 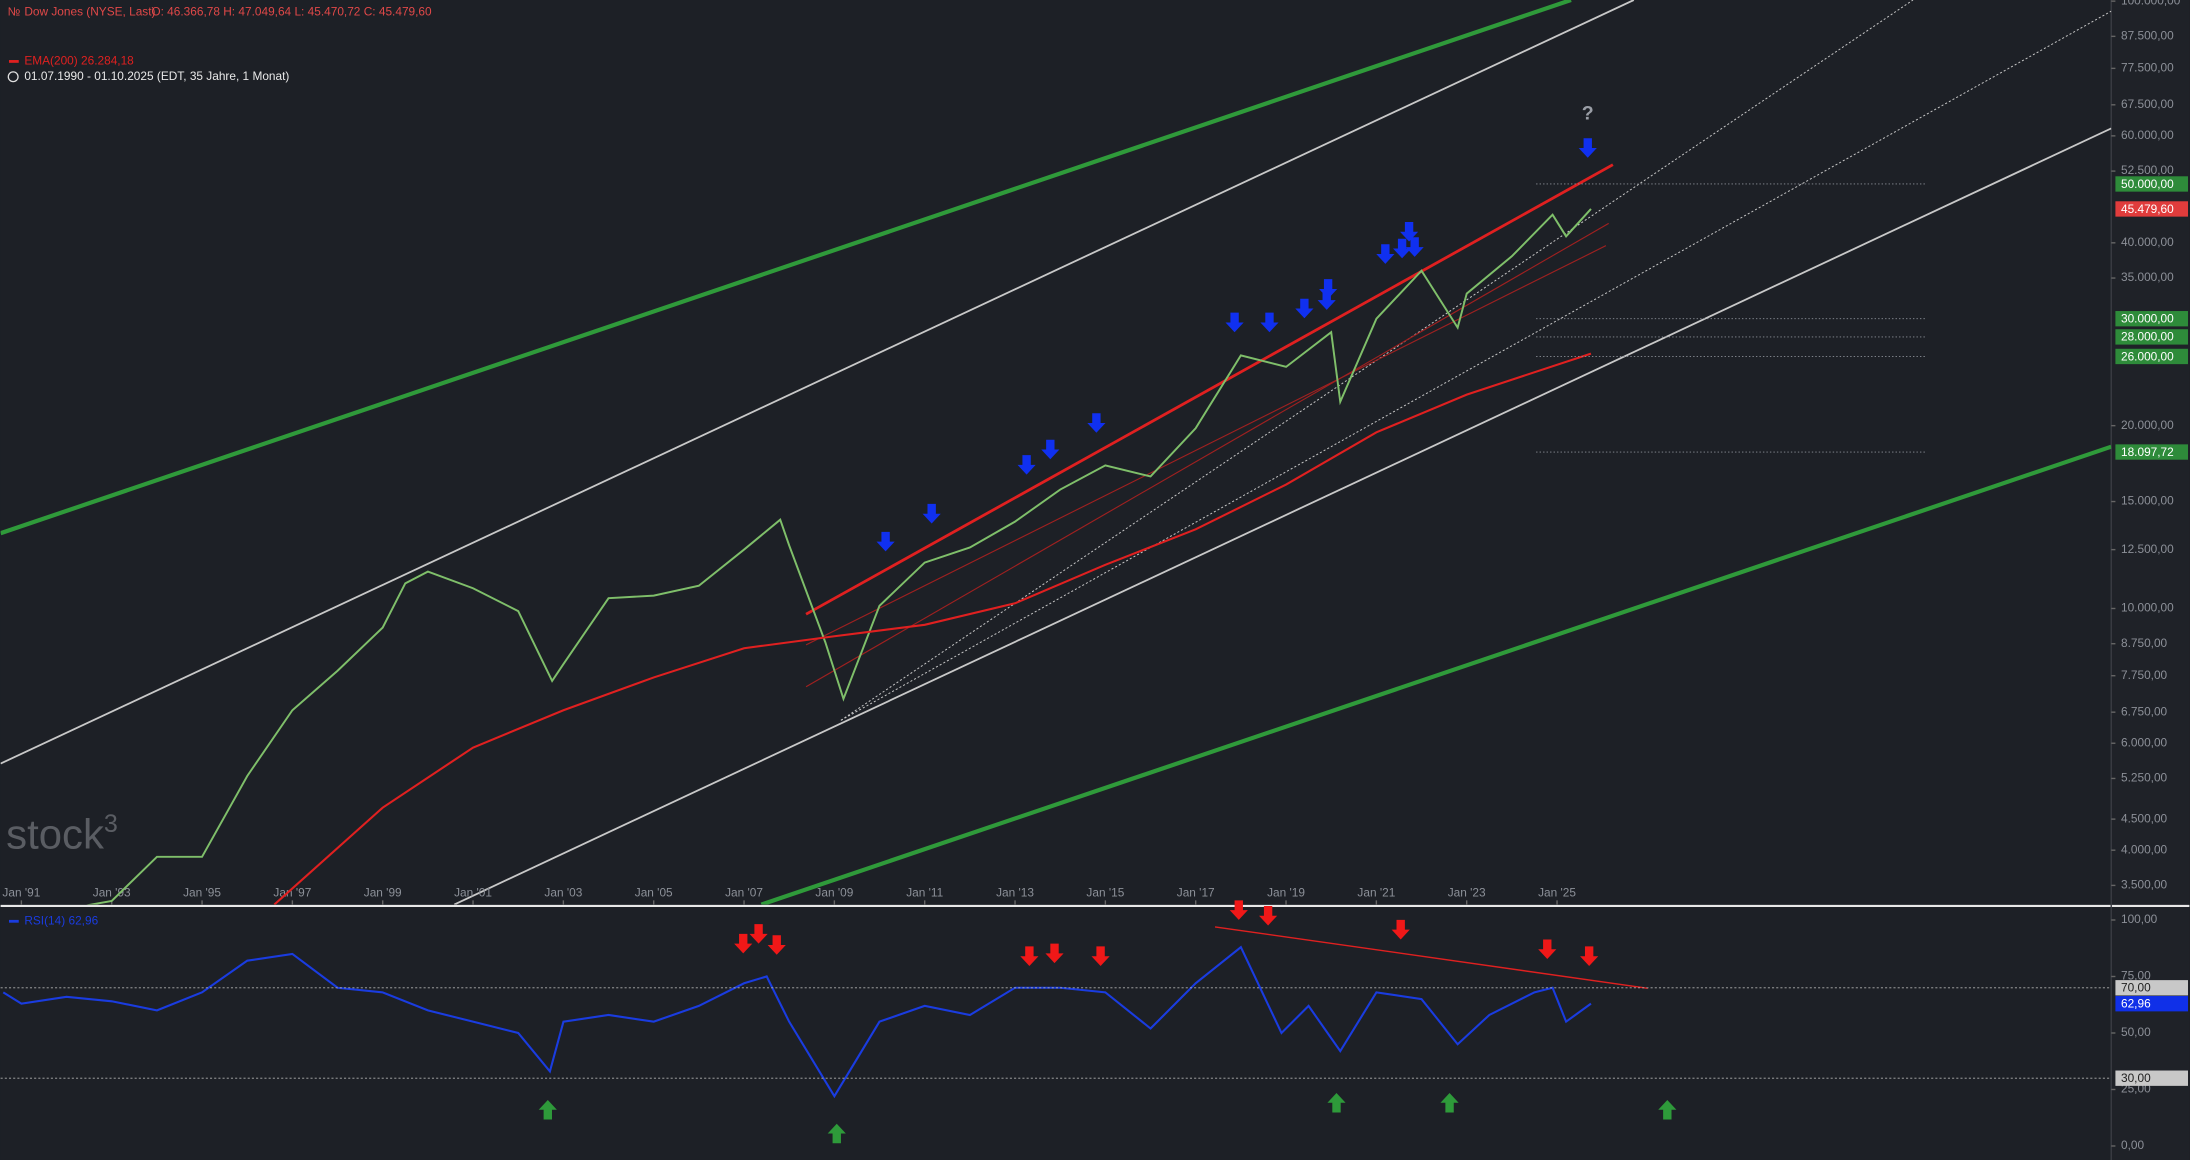 What do you see at coordinates (83, 920) in the screenshot?
I see `rsi-value: 62,96` at bounding box center [83, 920].